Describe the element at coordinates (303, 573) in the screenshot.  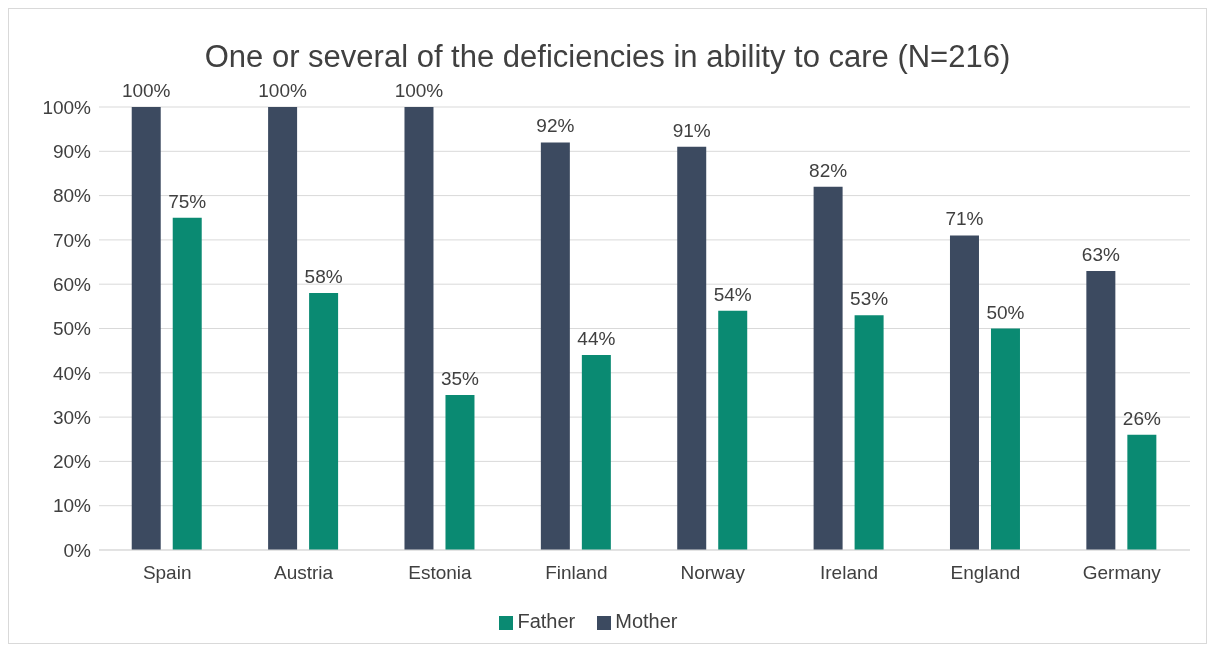
I see `x-tick-label: Austria` at that location.